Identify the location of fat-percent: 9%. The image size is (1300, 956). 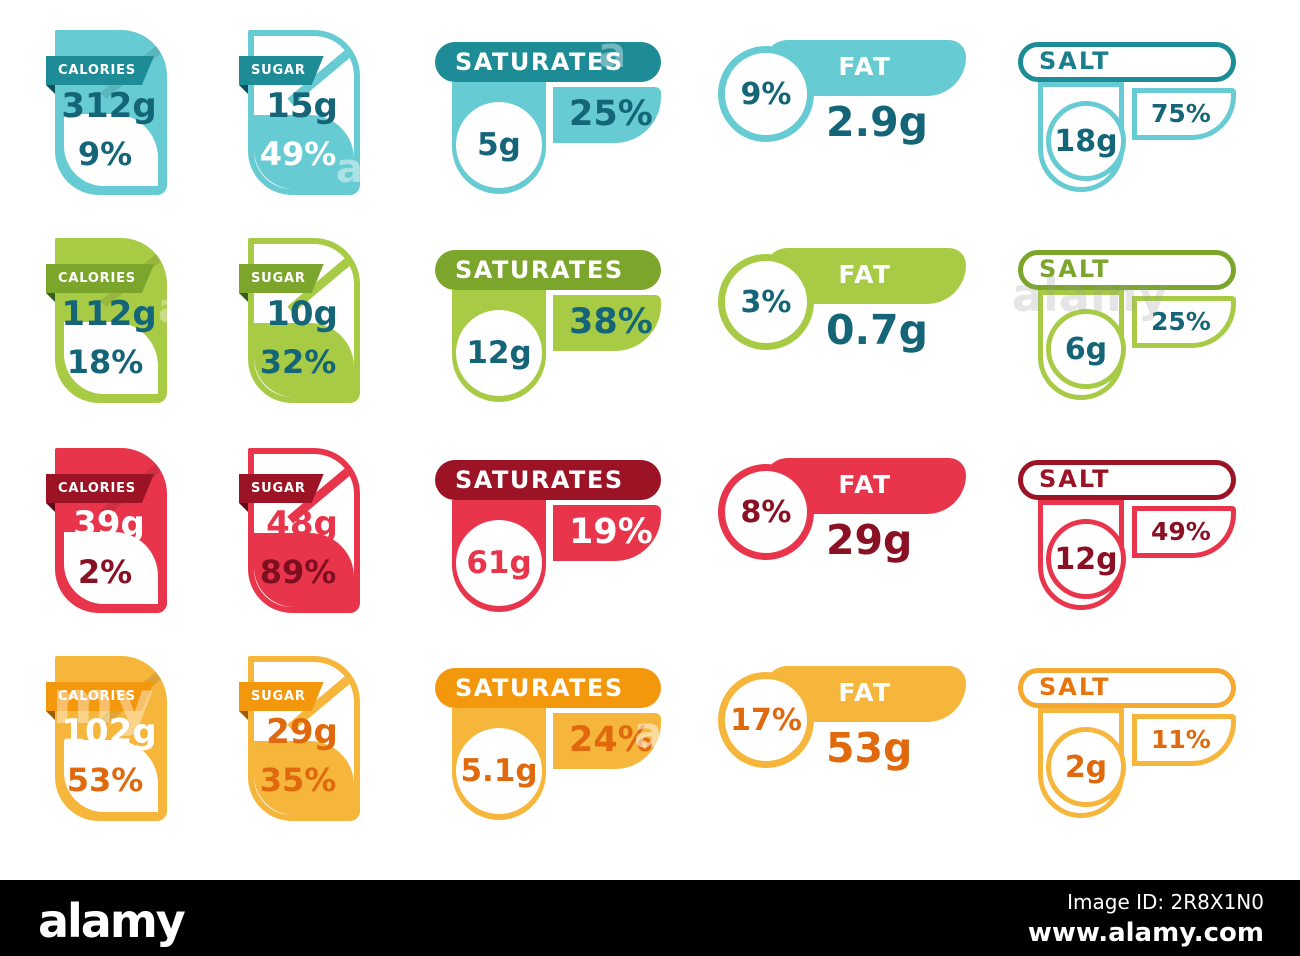
(766, 94).